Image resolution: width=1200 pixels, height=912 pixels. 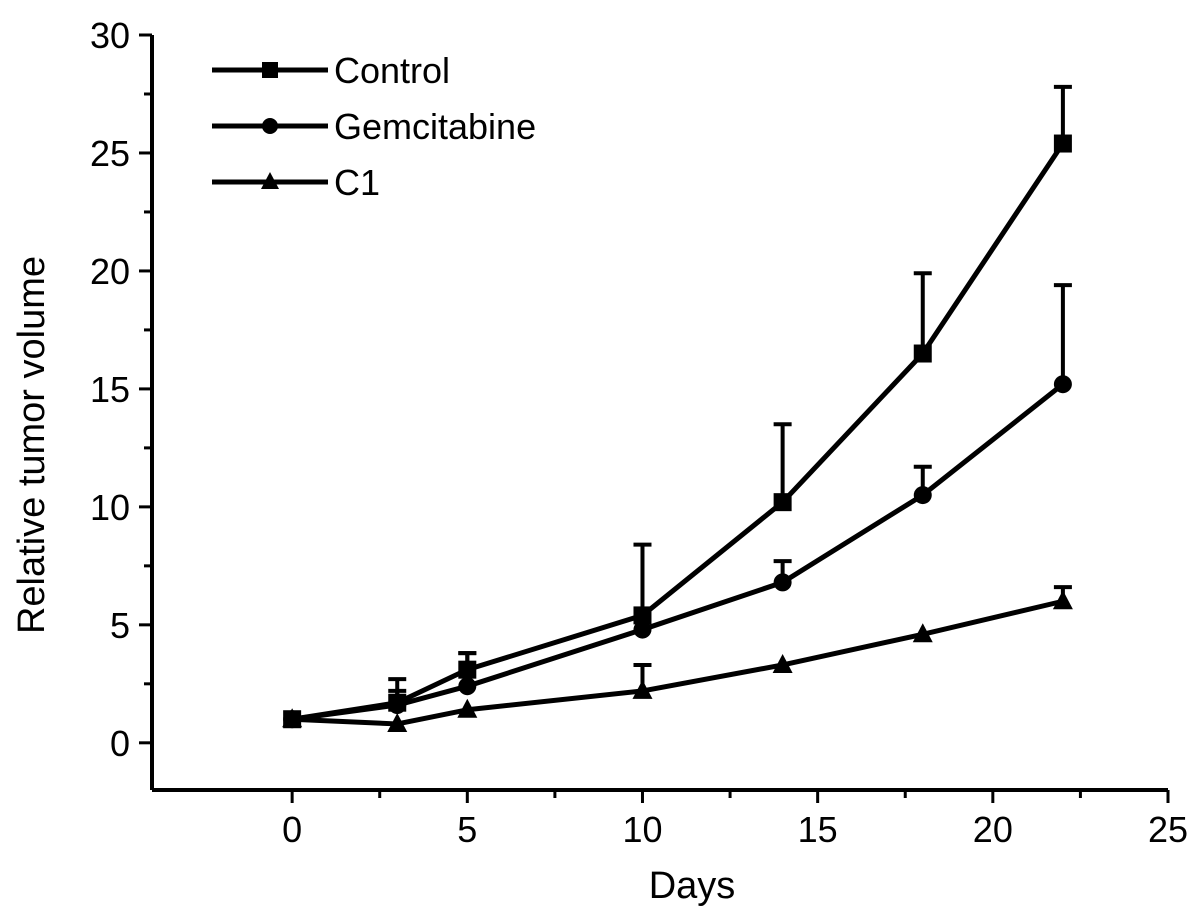 I want to click on y-tick-label: 30, so click(x=110, y=35).